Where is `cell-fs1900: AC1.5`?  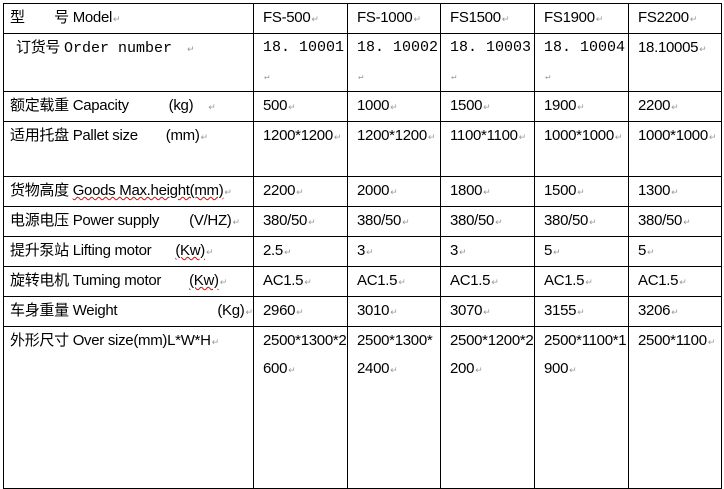 cell-fs1900: AC1.5 is located at coordinates (581, 281).